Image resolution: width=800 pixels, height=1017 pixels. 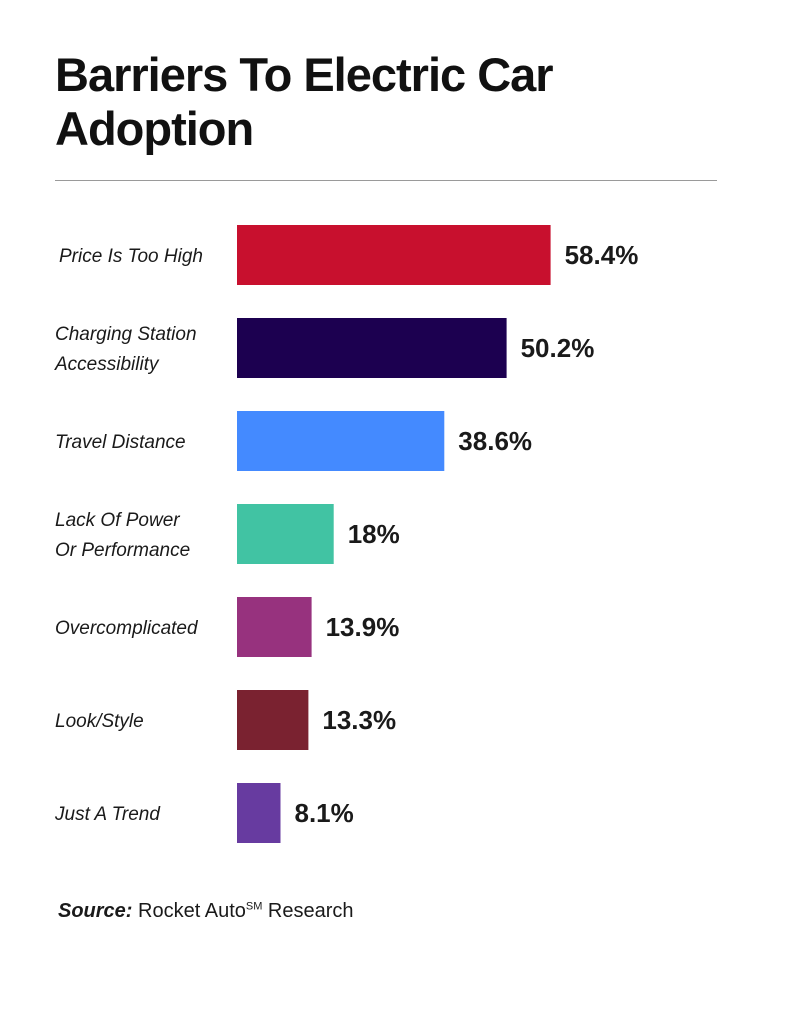 I want to click on value-label-4: 13.9%, so click(x=363, y=627).